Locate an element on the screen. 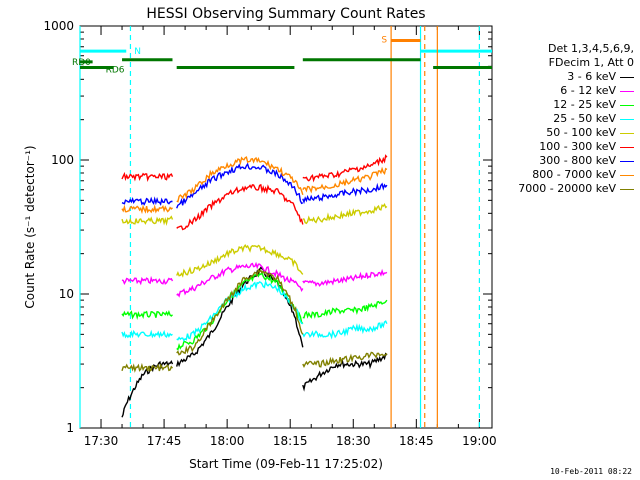 Image resolution: width=640 pixels, height=480 pixels. x-tick-label: 18:15 is located at coordinates (290, 441).